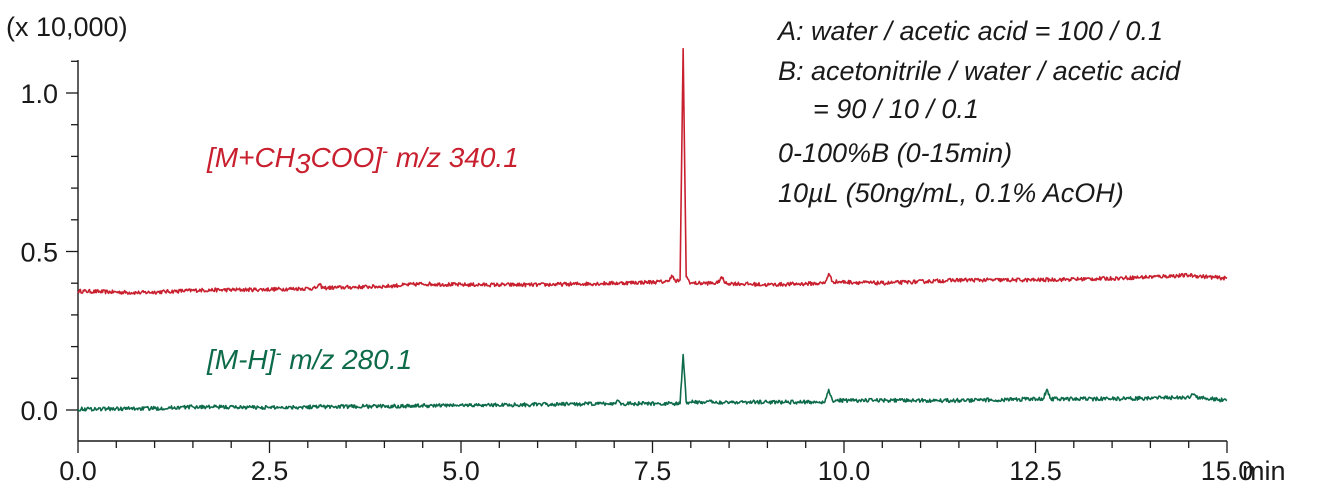  I want to click on y-tick-label: 1.0, so click(39, 94).